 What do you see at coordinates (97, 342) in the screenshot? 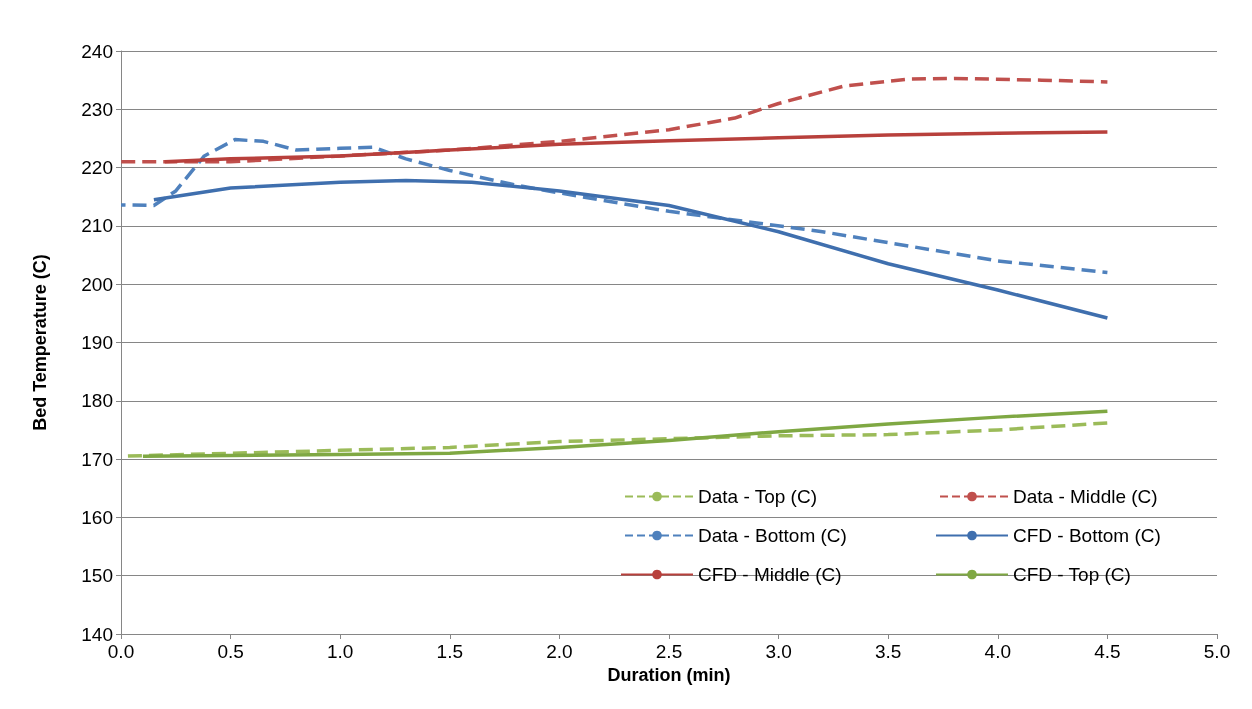
I see `y-tick-label: 190` at bounding box center [97, 342].